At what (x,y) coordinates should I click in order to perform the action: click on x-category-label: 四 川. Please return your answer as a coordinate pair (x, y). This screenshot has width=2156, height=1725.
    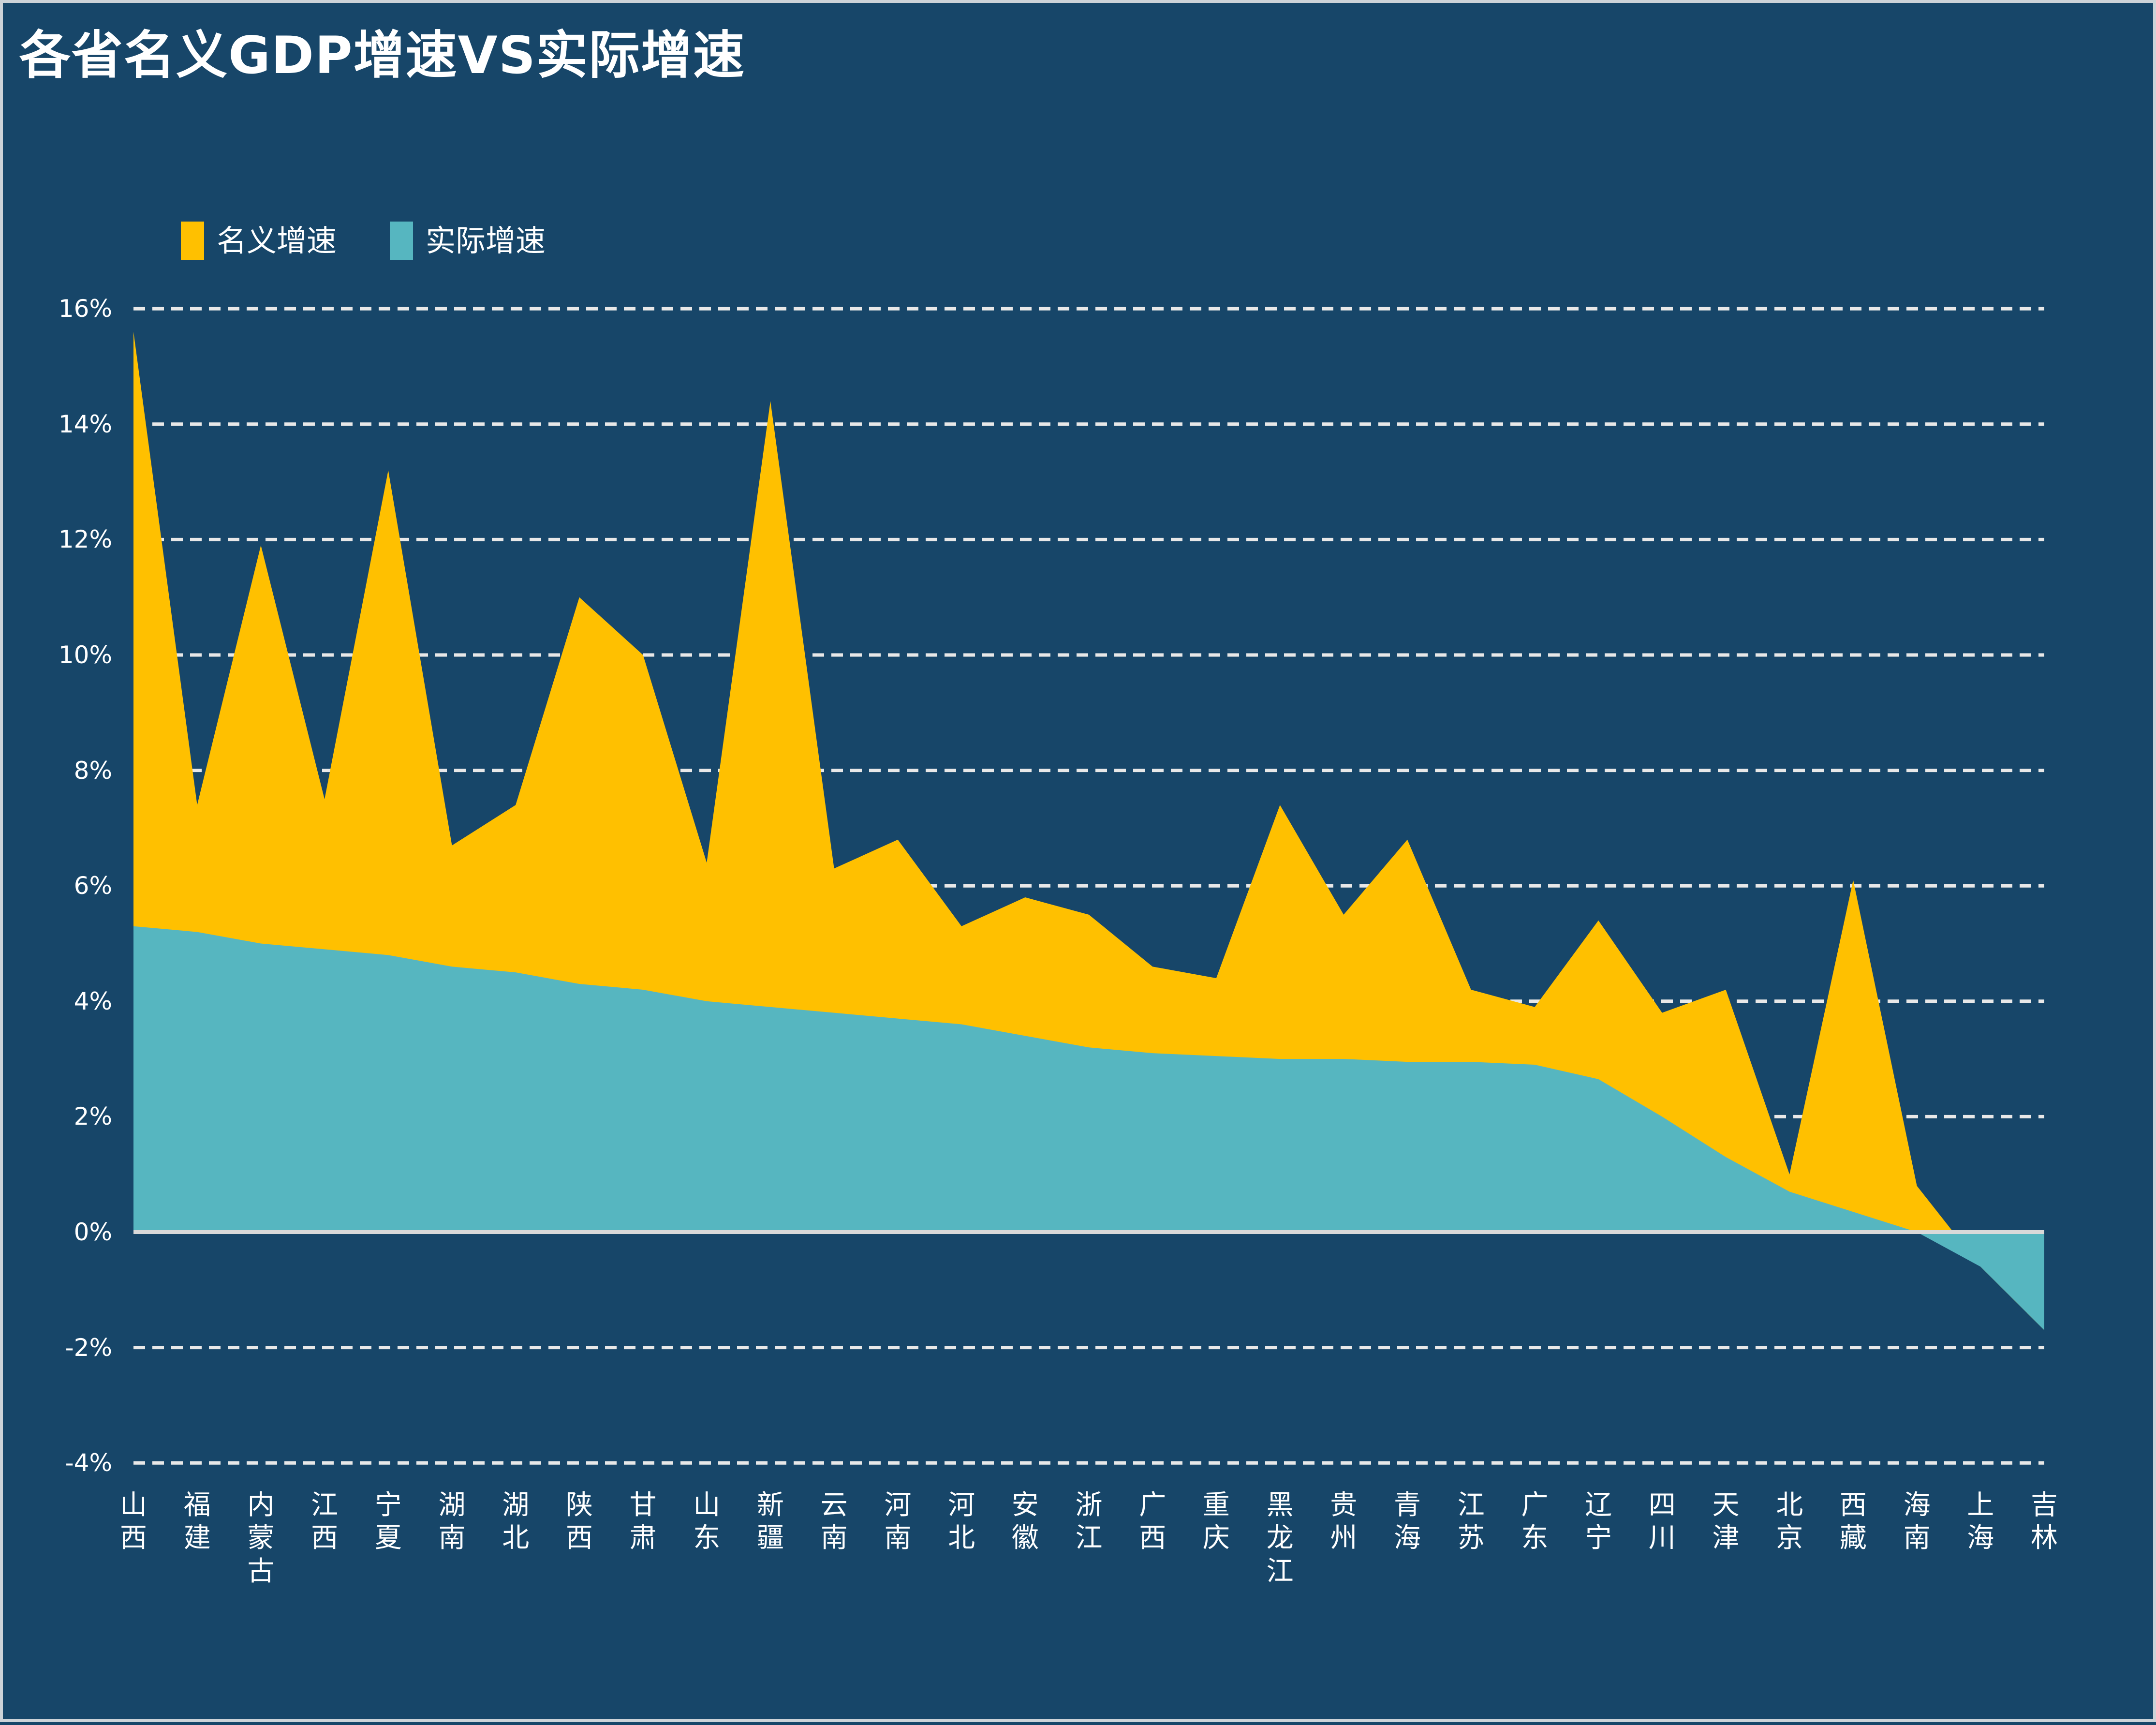
    Looking at the image, I should click on (1662, 1522).